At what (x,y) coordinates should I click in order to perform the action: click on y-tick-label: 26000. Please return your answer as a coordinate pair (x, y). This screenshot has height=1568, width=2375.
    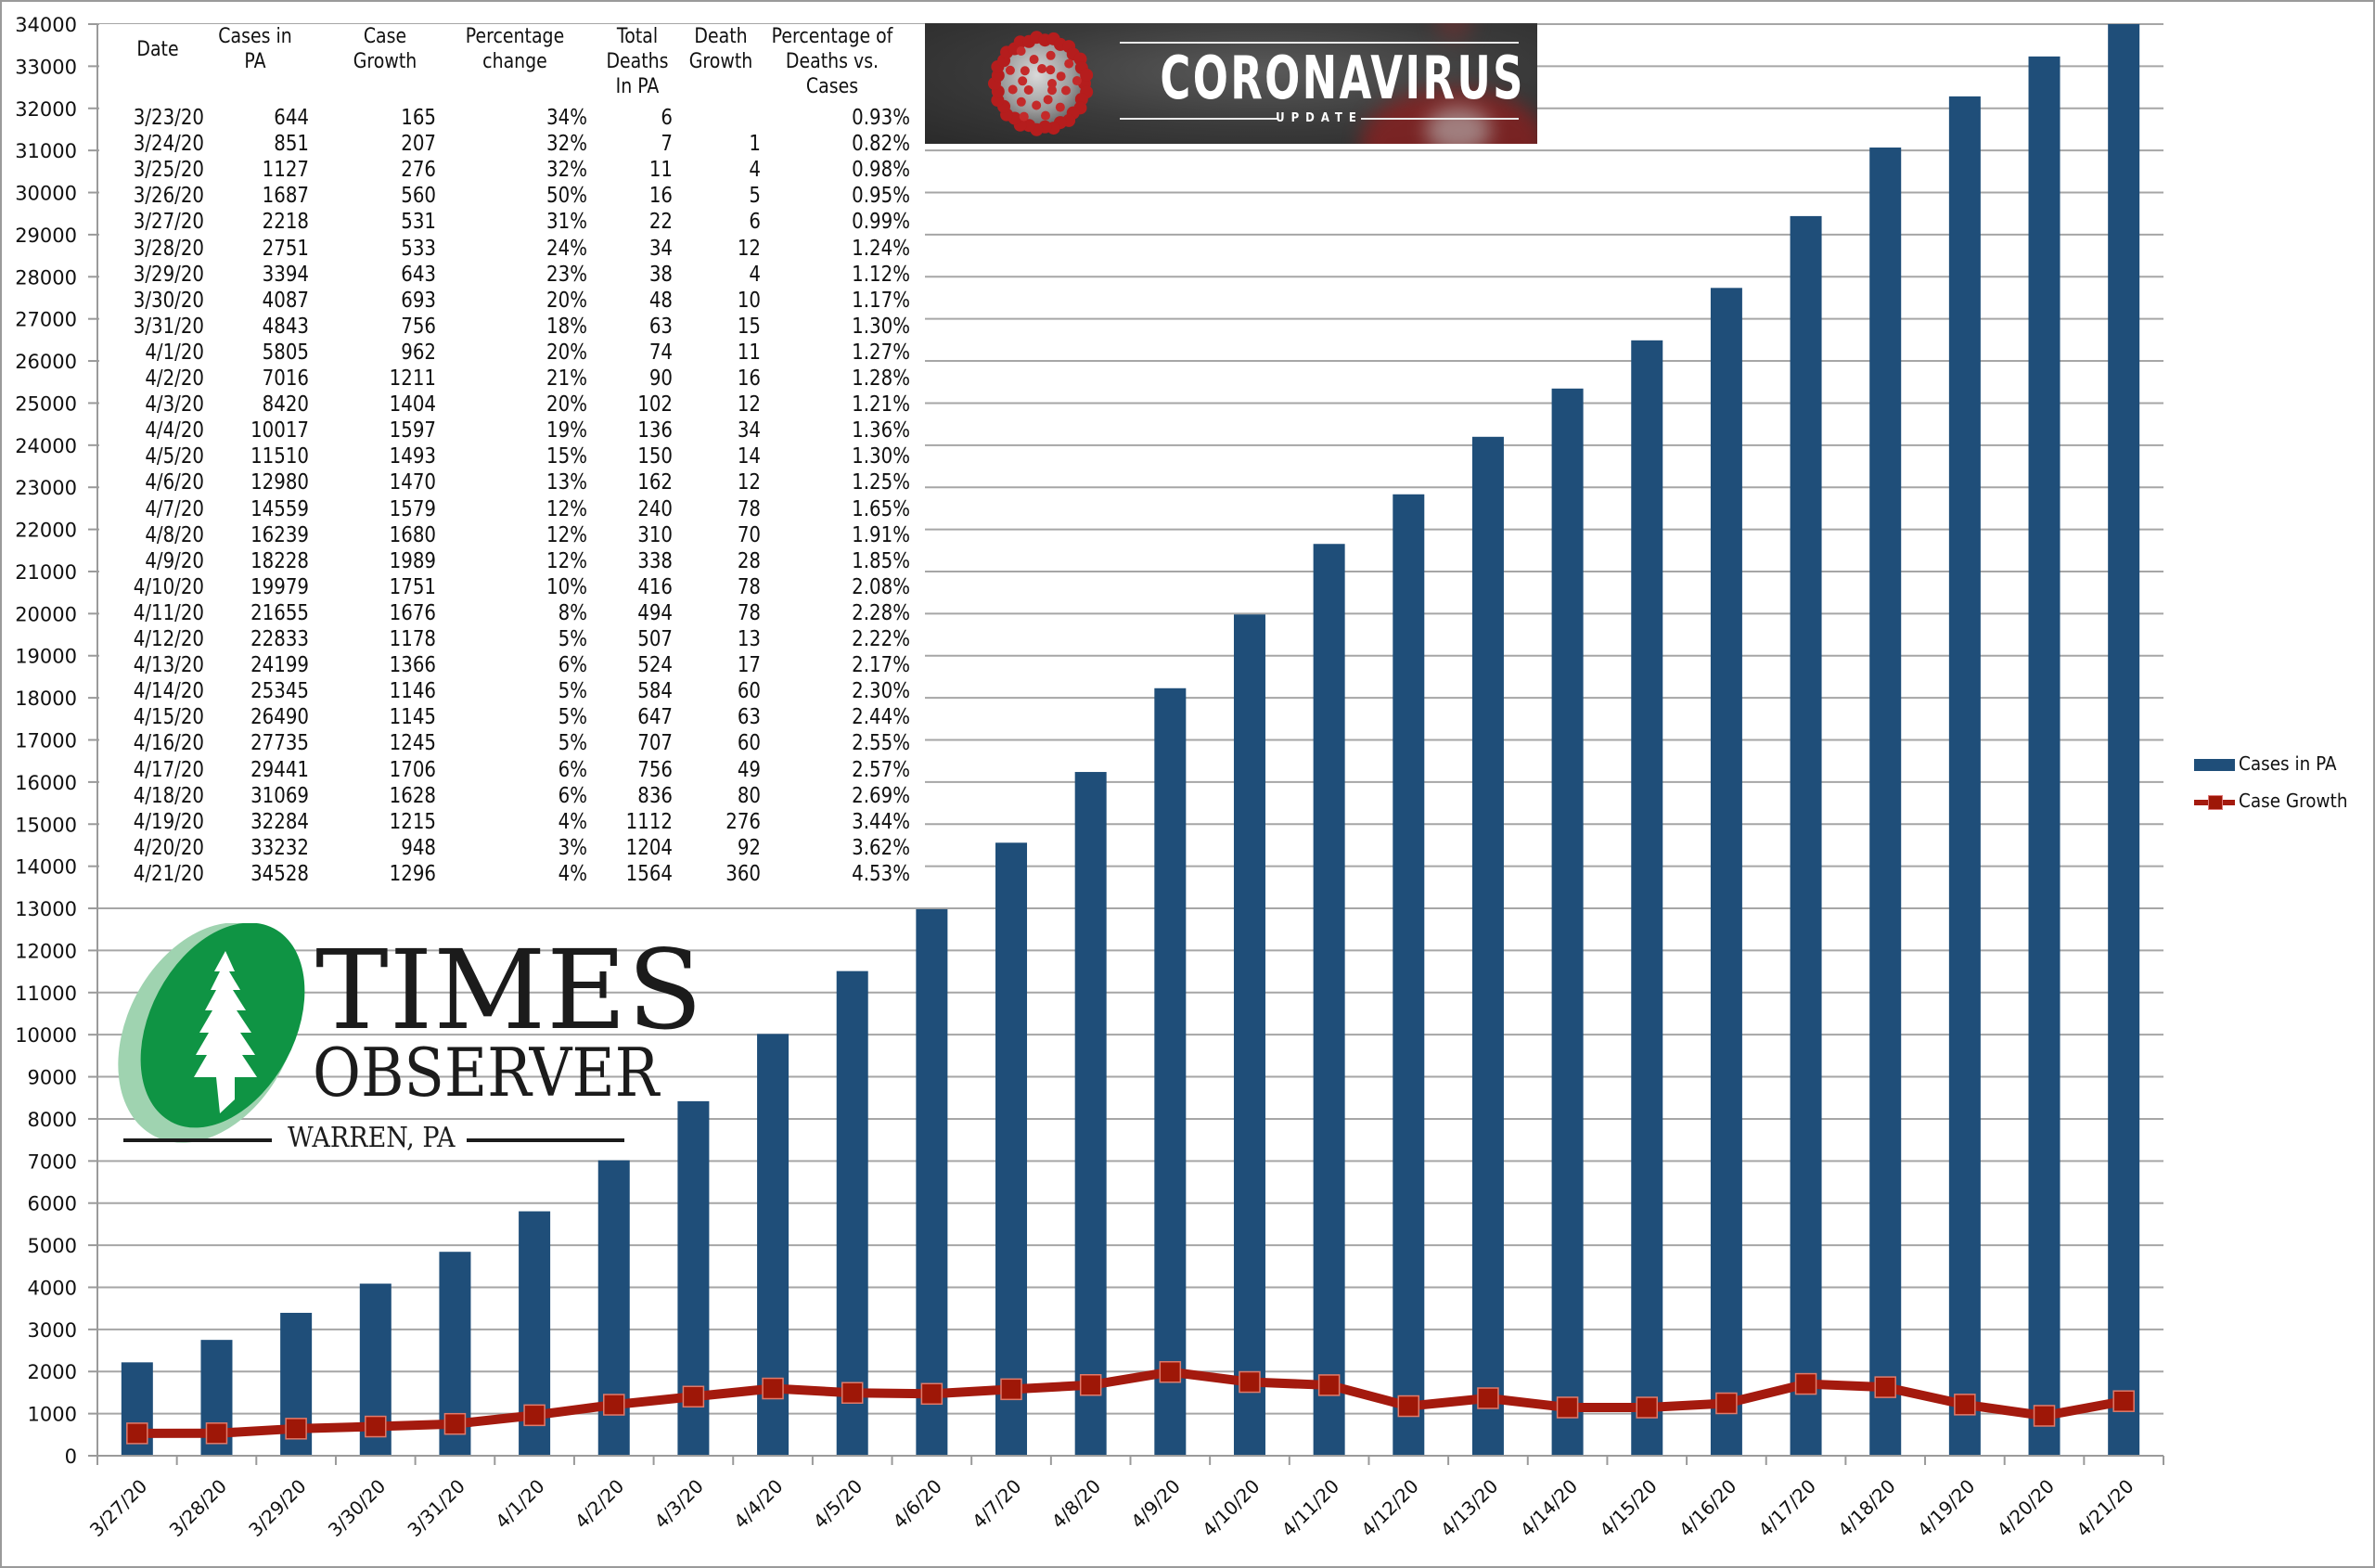
    Looking at the image, I should click on (46, 362).